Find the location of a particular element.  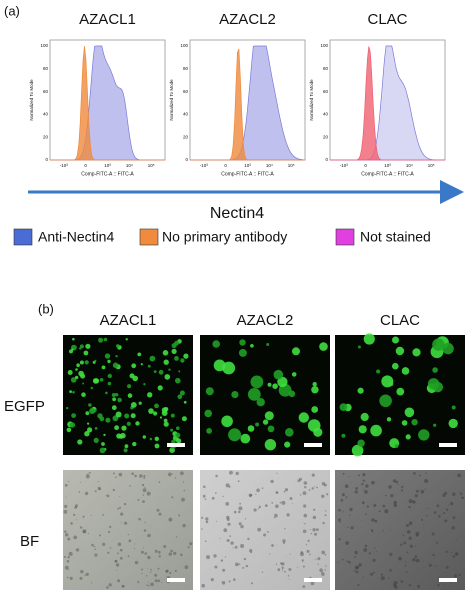

micrograph-egfp is located at coordinates (265, 395).